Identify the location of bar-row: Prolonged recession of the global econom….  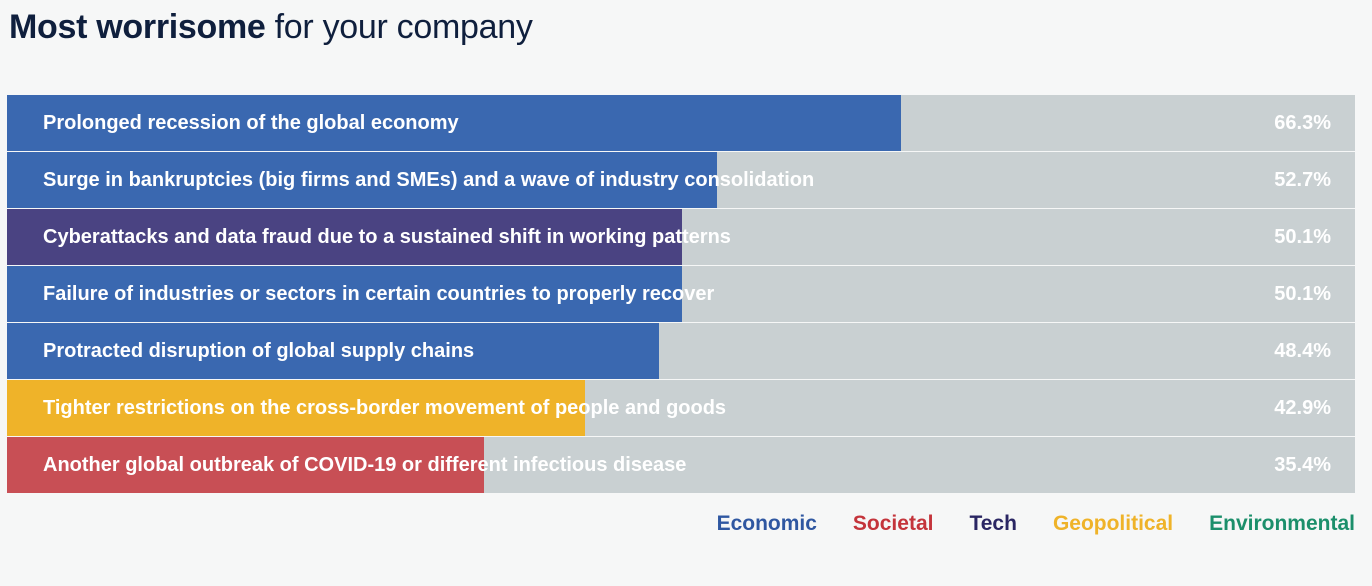
(681, 123).